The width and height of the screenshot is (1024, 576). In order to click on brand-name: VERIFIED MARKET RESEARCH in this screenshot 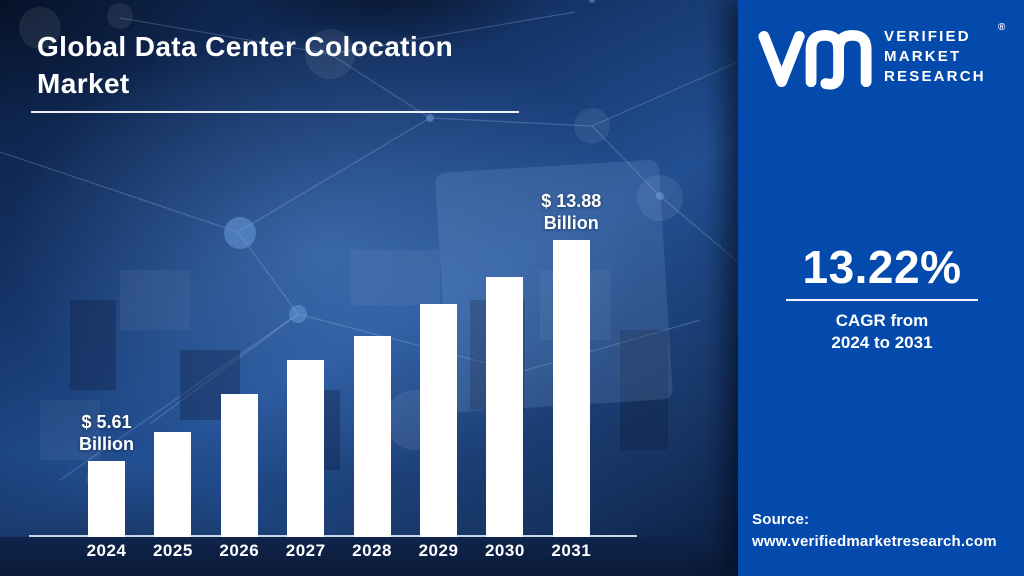, I will do `click(935, 57)`.